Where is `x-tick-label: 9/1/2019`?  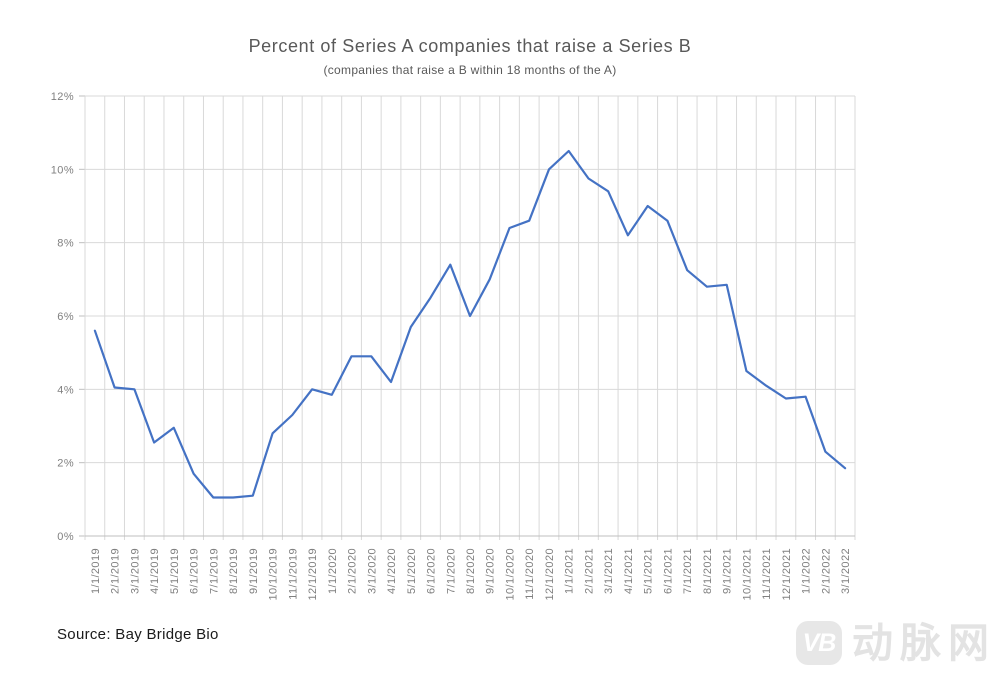
x-tick-label: 9/1/2019 is located at coordinates (254, 571).